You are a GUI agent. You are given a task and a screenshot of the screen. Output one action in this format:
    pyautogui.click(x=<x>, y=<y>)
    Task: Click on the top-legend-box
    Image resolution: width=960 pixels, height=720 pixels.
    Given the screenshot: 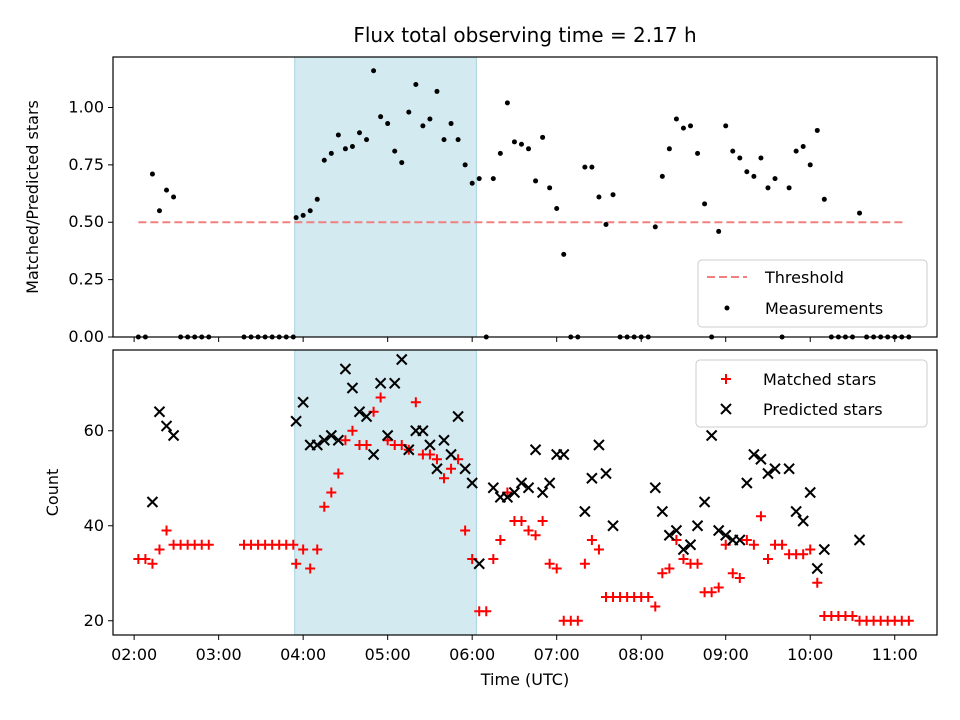 What is the action you would take?
    pyautogui.click(x=812, y=293)
    